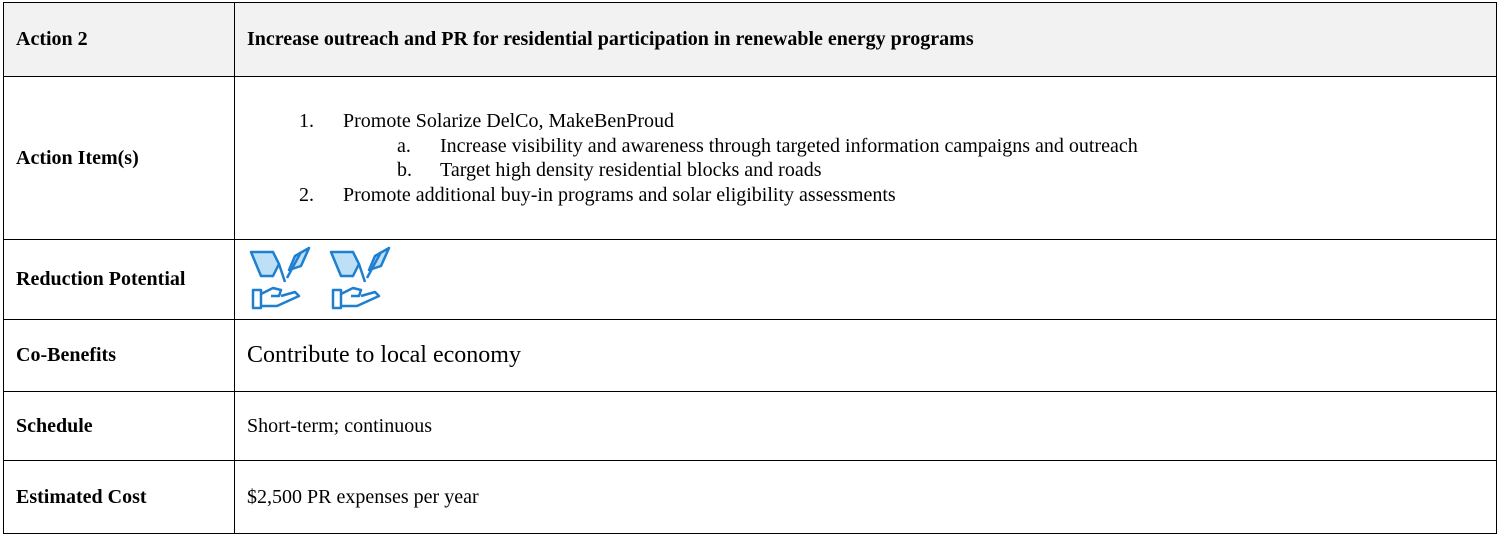 This screenshot has height=535, width=1501. I want to click on marker: 1., so click(306, 121).